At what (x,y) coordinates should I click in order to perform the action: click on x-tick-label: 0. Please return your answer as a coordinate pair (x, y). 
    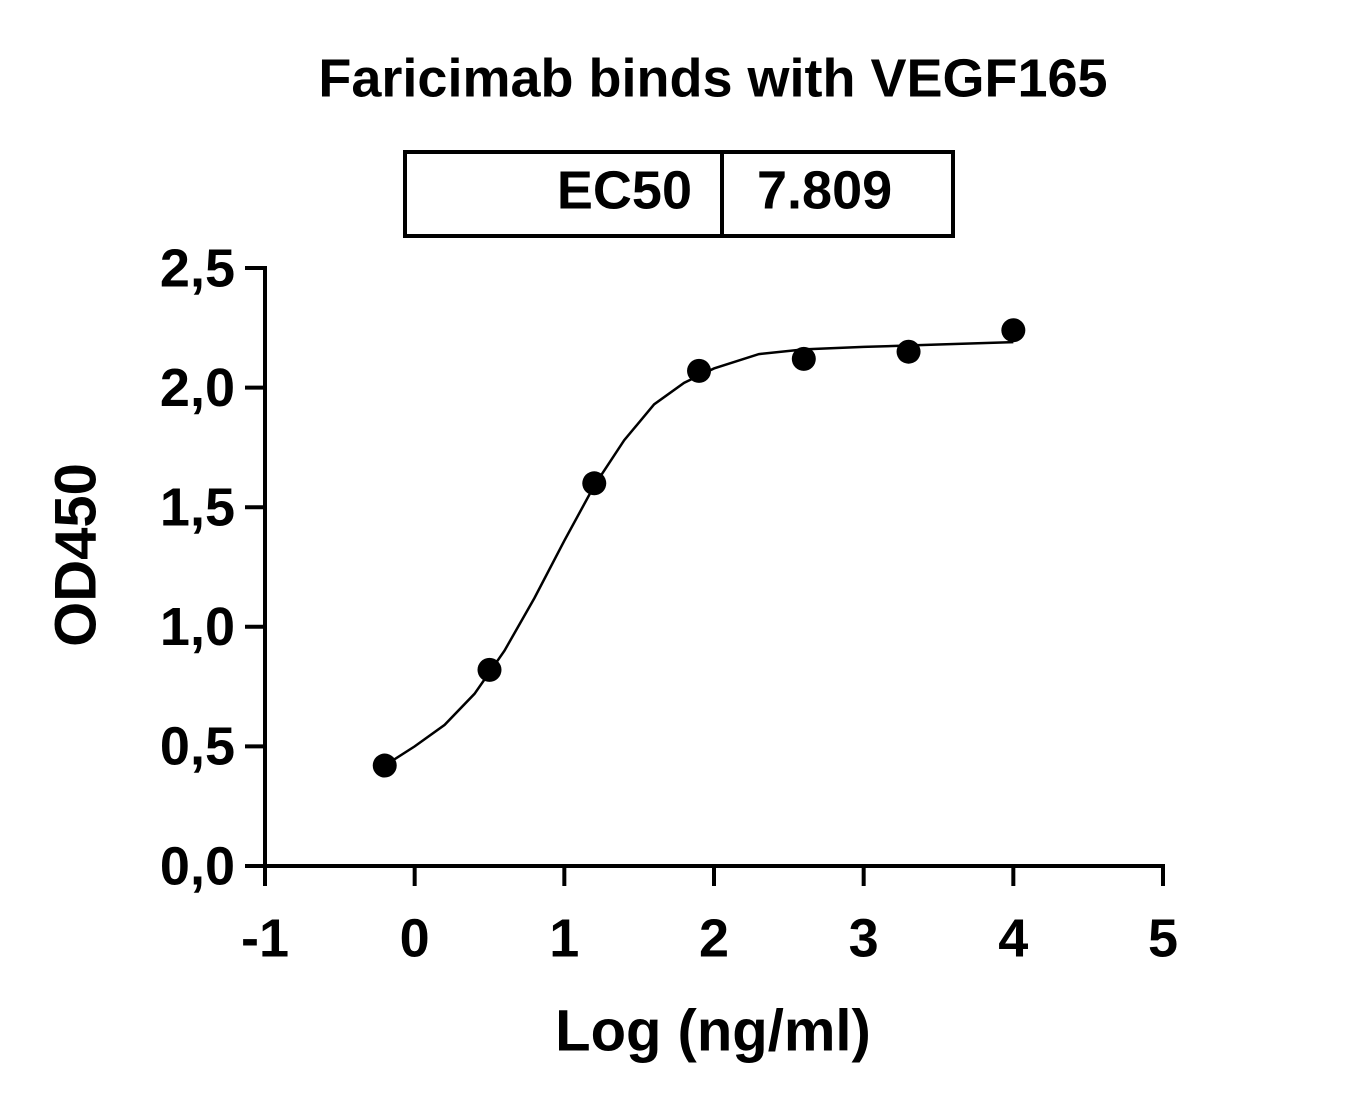
    Looking at the image, I should click on (415, 938).